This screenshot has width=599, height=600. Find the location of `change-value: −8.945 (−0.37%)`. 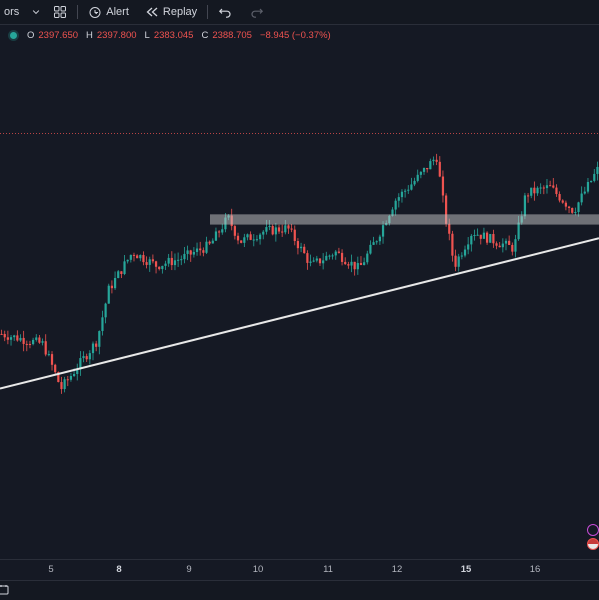

change-value: −8.945 (−0.37%) is located at coordinates (295, 35).